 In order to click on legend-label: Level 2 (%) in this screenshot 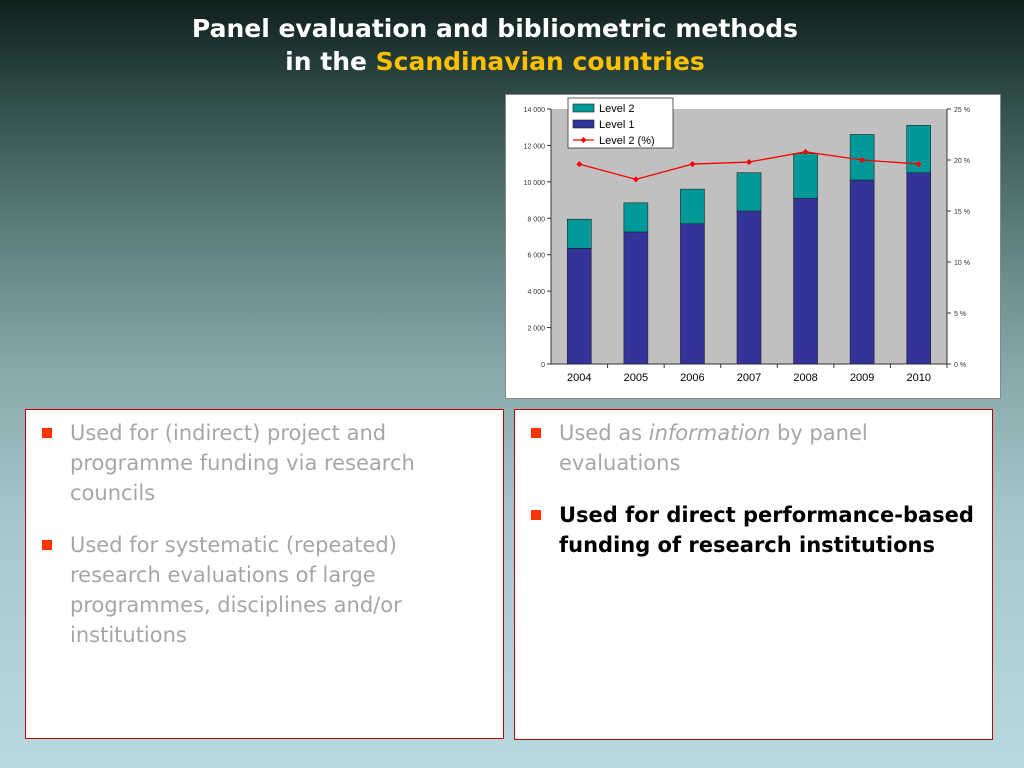, I will do `click(627, 141)`.